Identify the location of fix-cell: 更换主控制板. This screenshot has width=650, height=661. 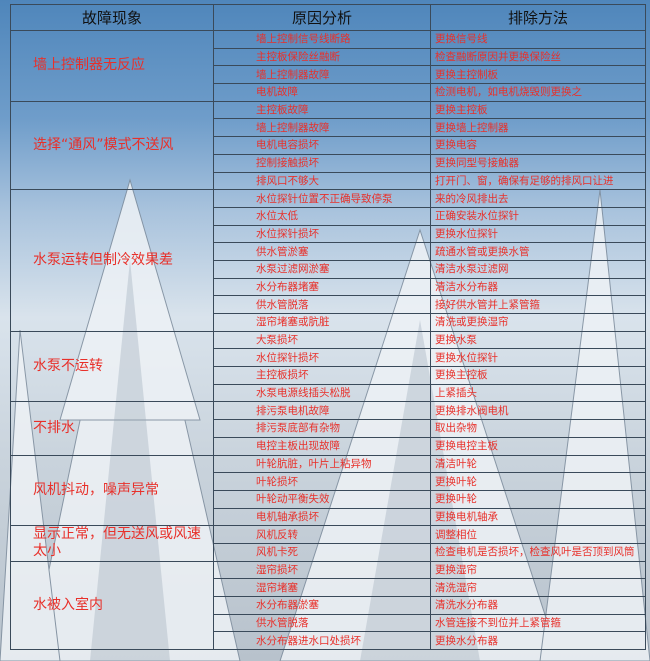
(538, 75).